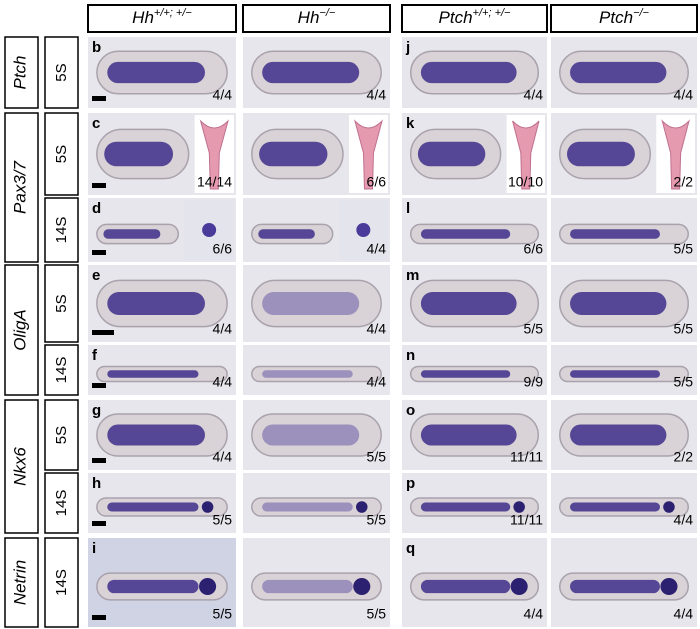  Describe the element at coordinates (96, 123) in the screenshot. I see `panel-letter: c` at that location.